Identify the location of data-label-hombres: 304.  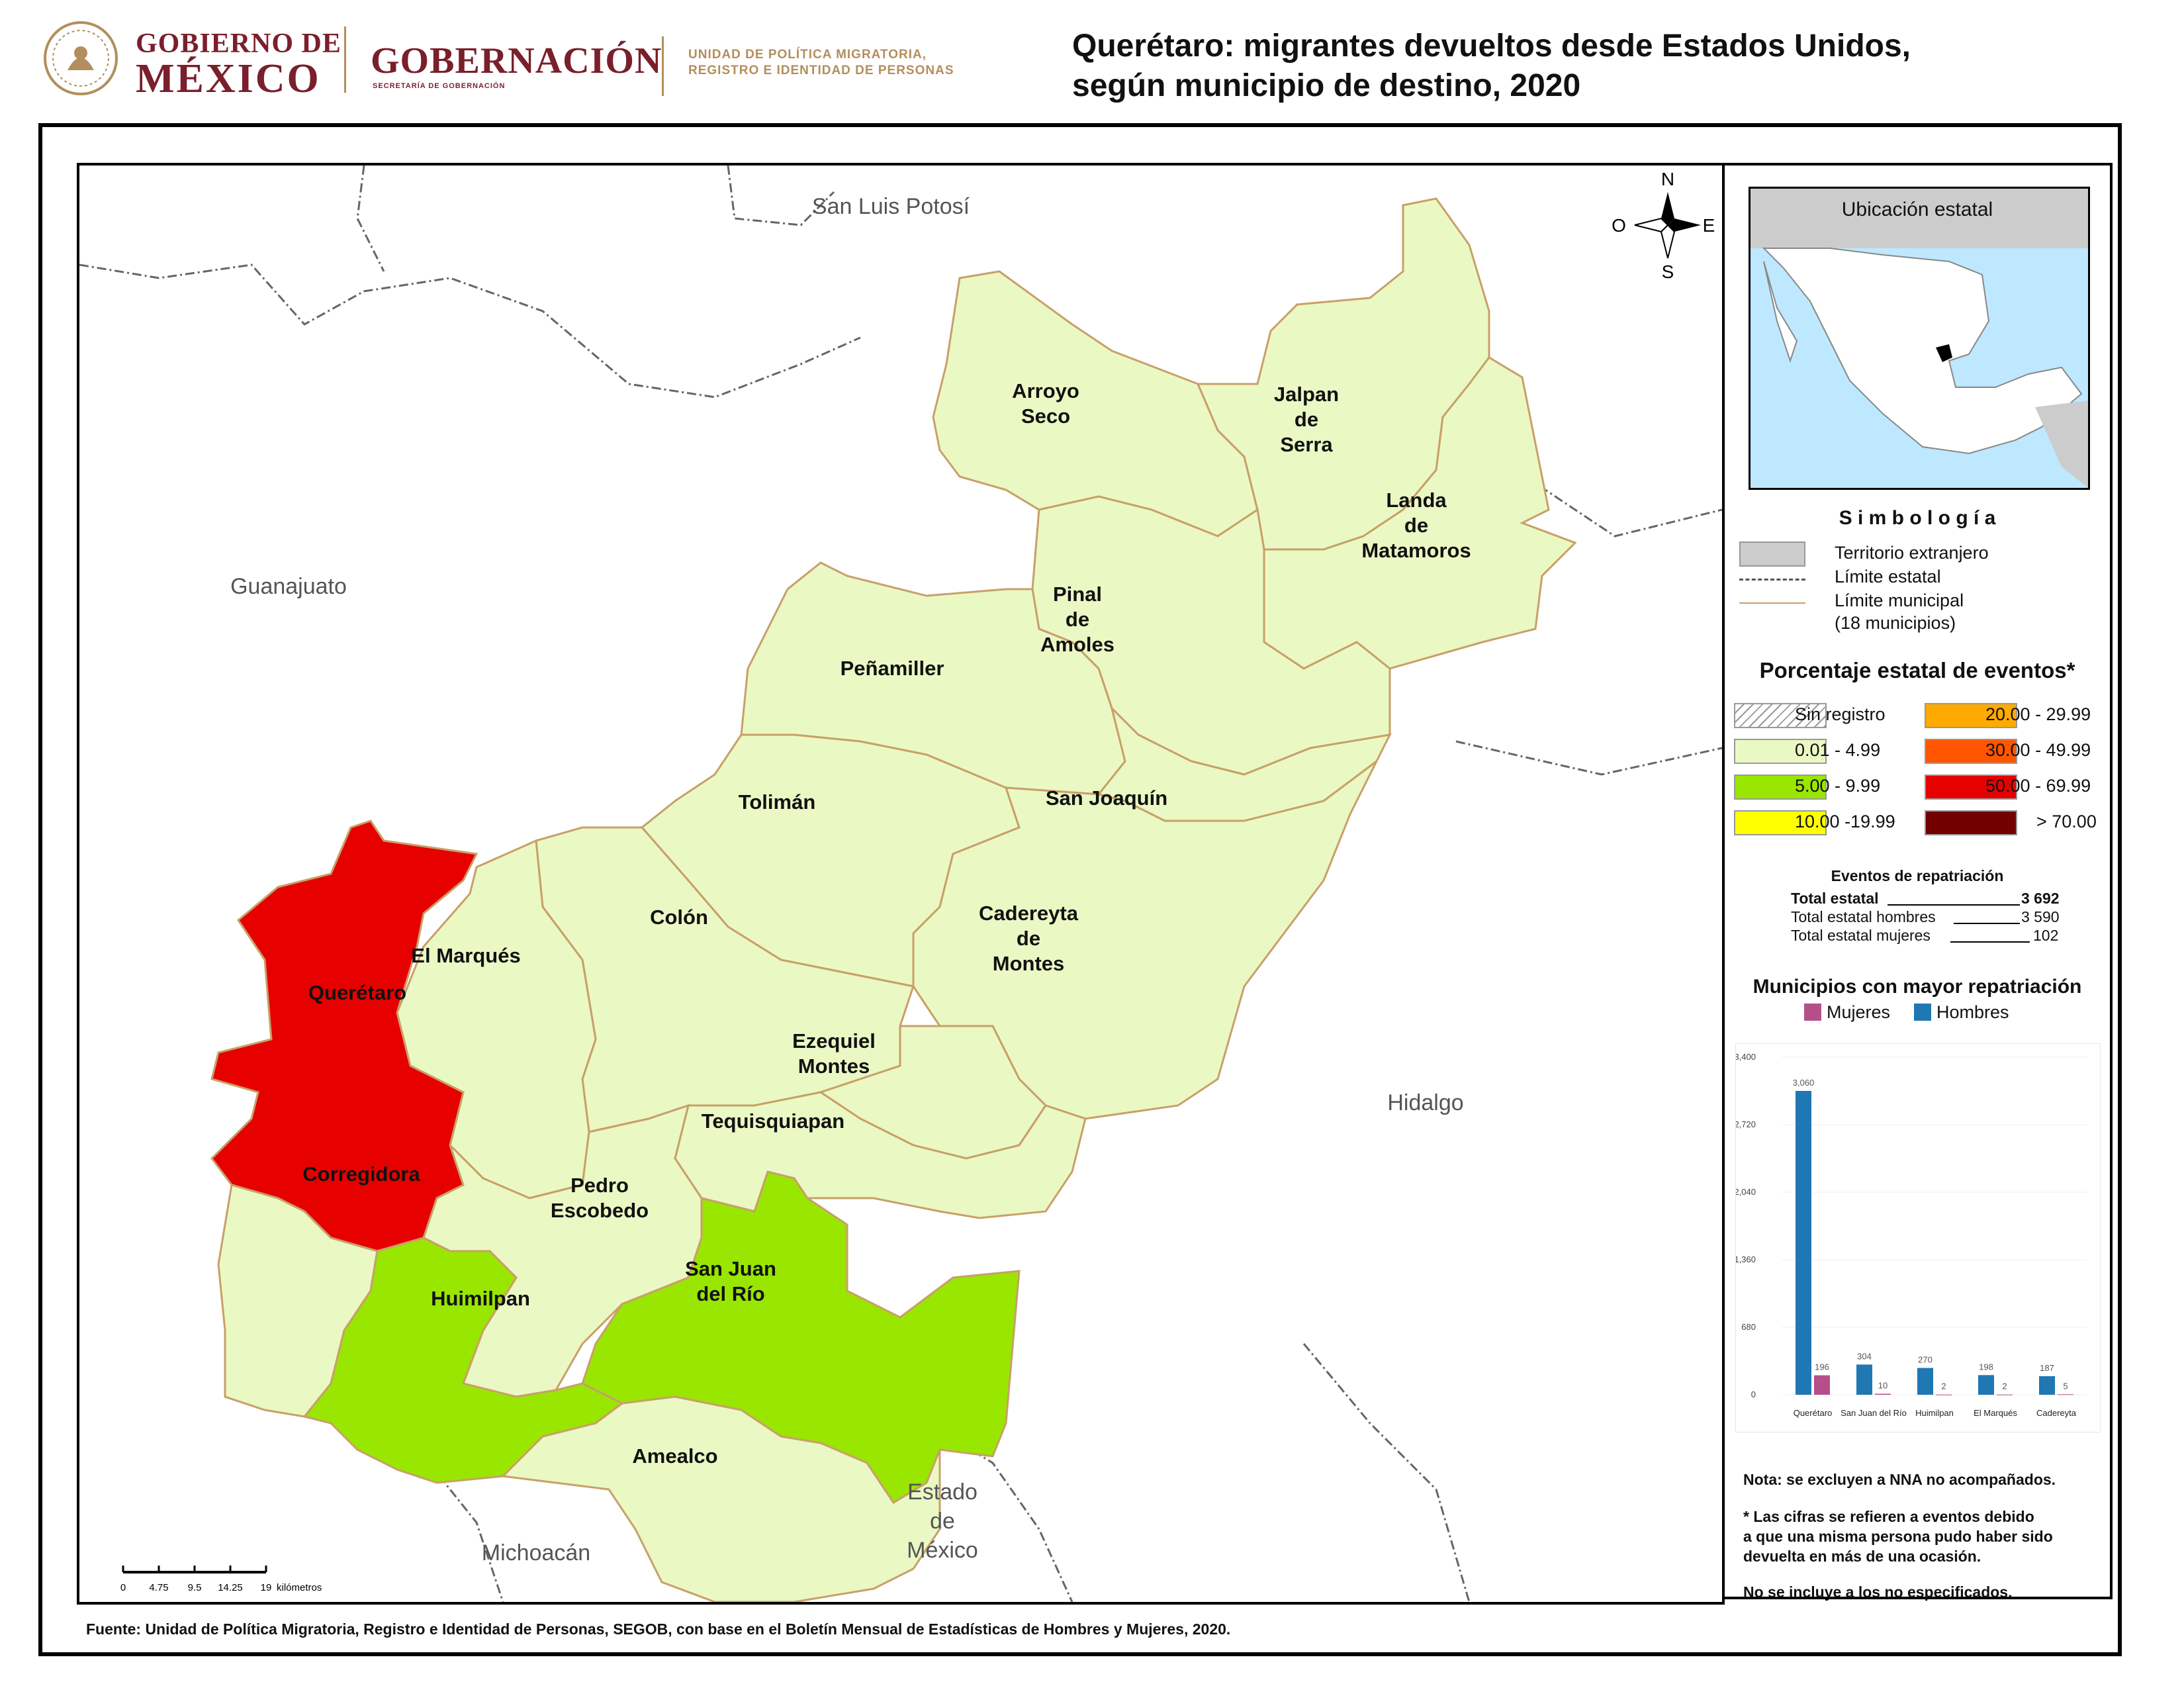
(1864, 1356).